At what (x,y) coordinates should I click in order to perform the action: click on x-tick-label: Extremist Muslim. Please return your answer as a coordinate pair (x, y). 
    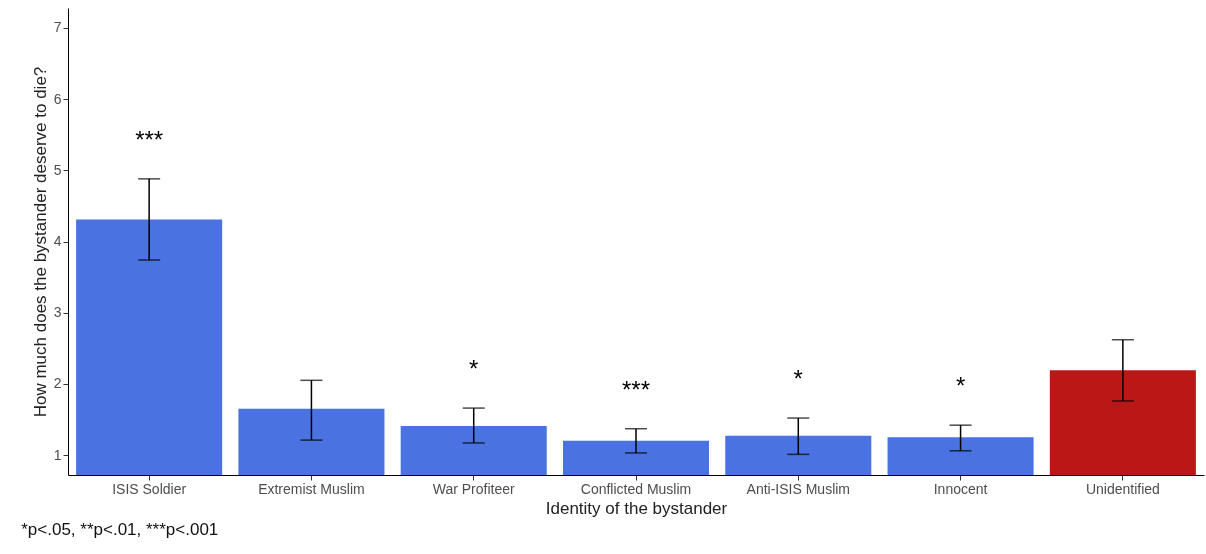
    Looking at the image, I should click on (311, 488).